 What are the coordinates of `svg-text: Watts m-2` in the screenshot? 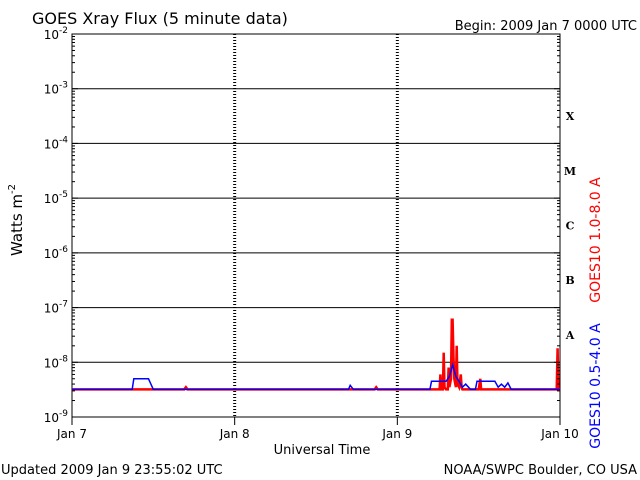 It's located at (16, 220).